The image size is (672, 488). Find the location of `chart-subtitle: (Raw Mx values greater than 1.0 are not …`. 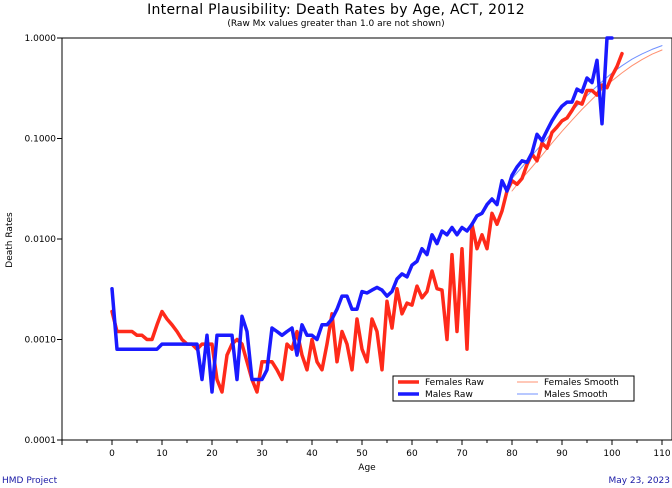

chart-subtitle: (Raw Mx values greater than 1.0 are not … is located at coordinates (336, 24).